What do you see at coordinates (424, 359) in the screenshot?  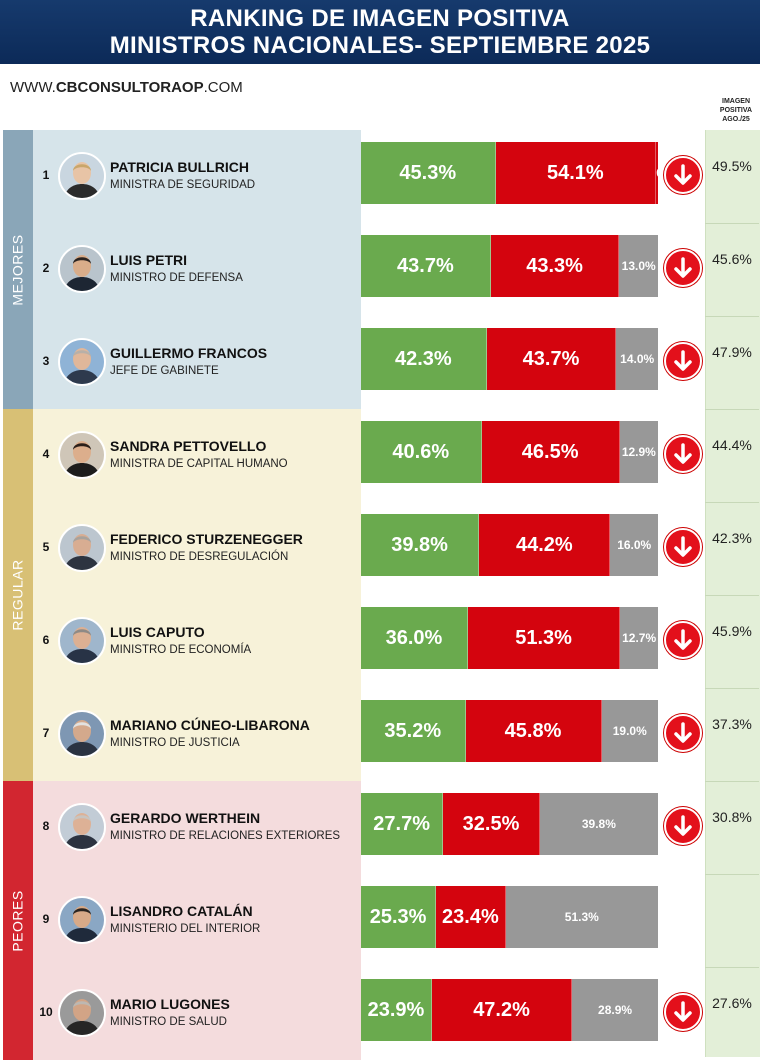 I see `positive-segment: 42.3%` at bounding box center [424, 359].